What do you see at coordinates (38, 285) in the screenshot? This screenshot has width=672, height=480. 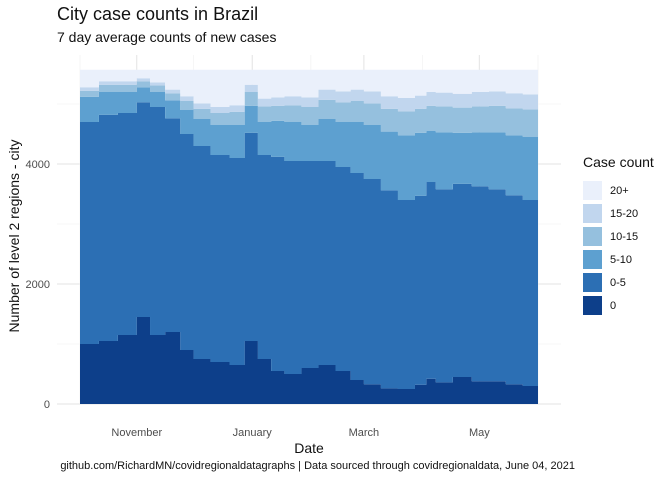 I see `y-tick-label-1: 2000` at bounding box center [38, 285].